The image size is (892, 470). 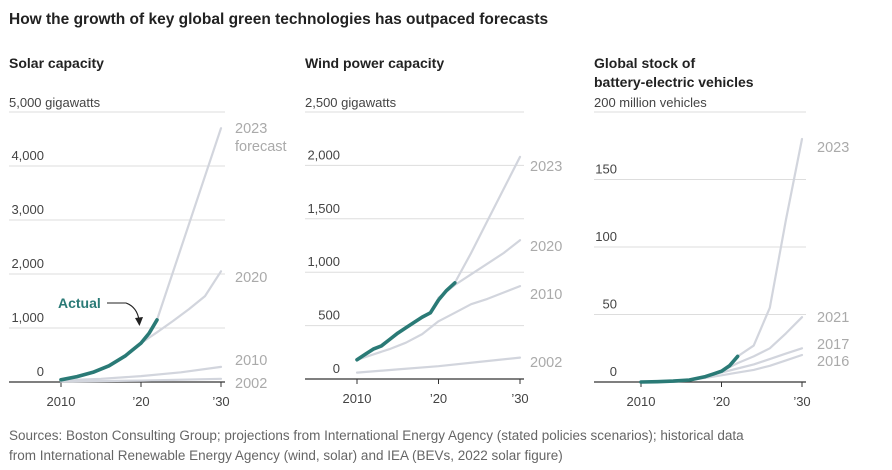 What do you see at coordinates (833, 345) in the screenshot?
I see `series-label: 2017` at bounding box center [833, 345].